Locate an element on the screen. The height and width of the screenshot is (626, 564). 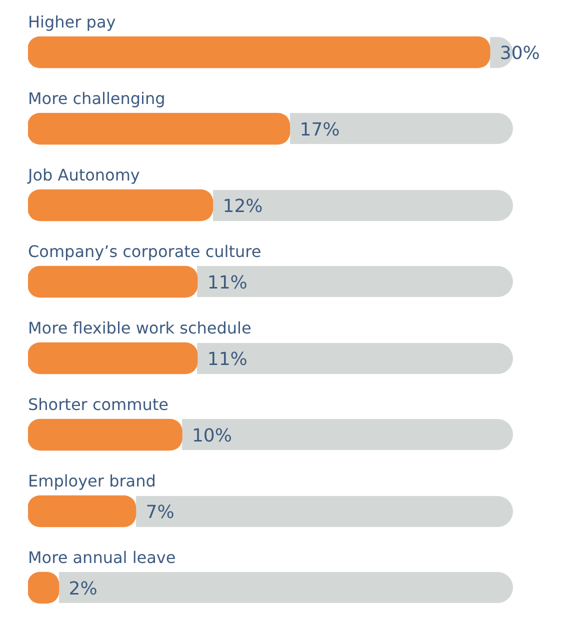
y-tick-label: Shorter commute is located at coordinates (98, 404).